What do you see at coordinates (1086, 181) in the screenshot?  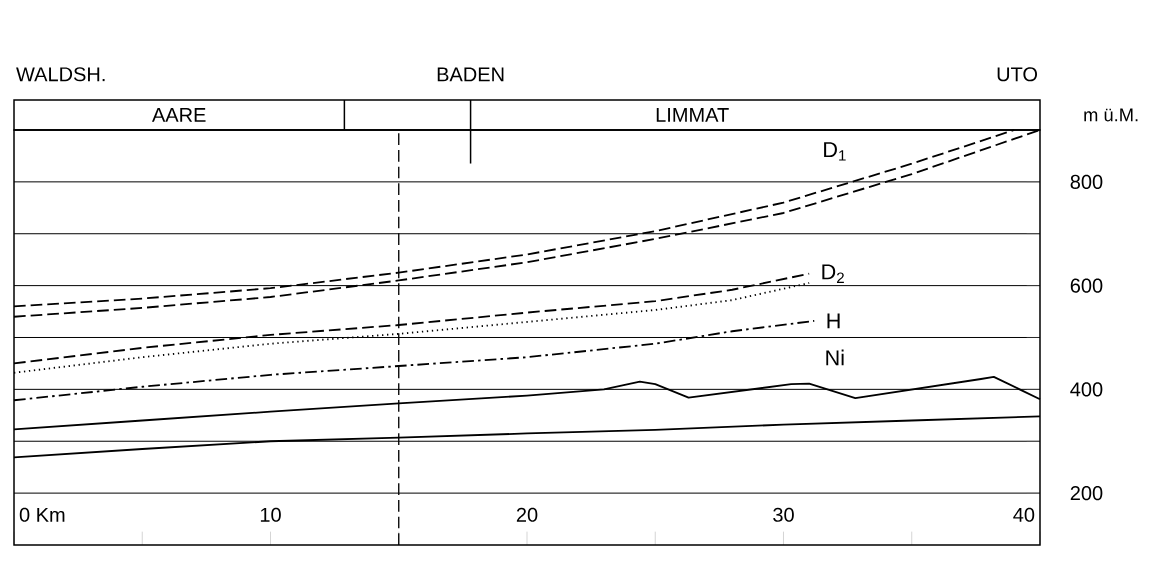 I see `y-tick-label: 800` at bounding box center [1086, 181].